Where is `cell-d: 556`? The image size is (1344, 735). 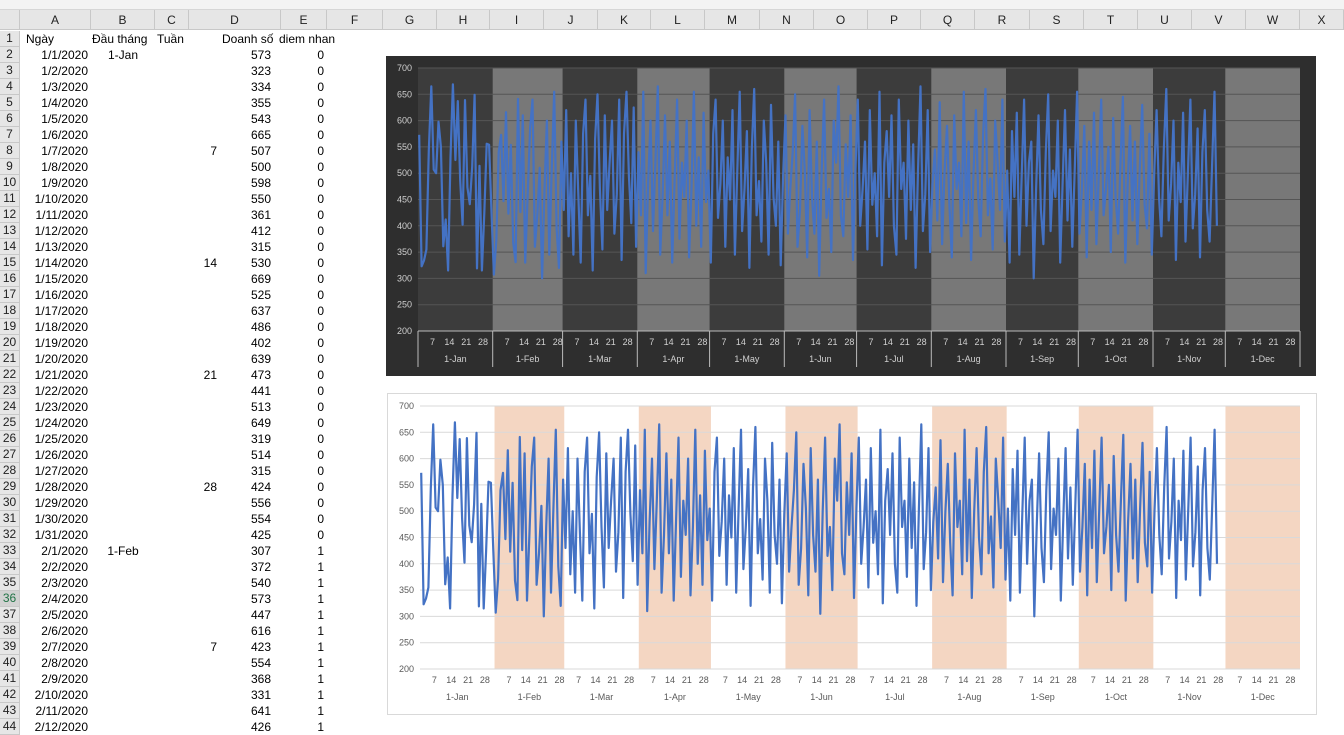 cell-d: 556 is located at coordinates (260, 503).